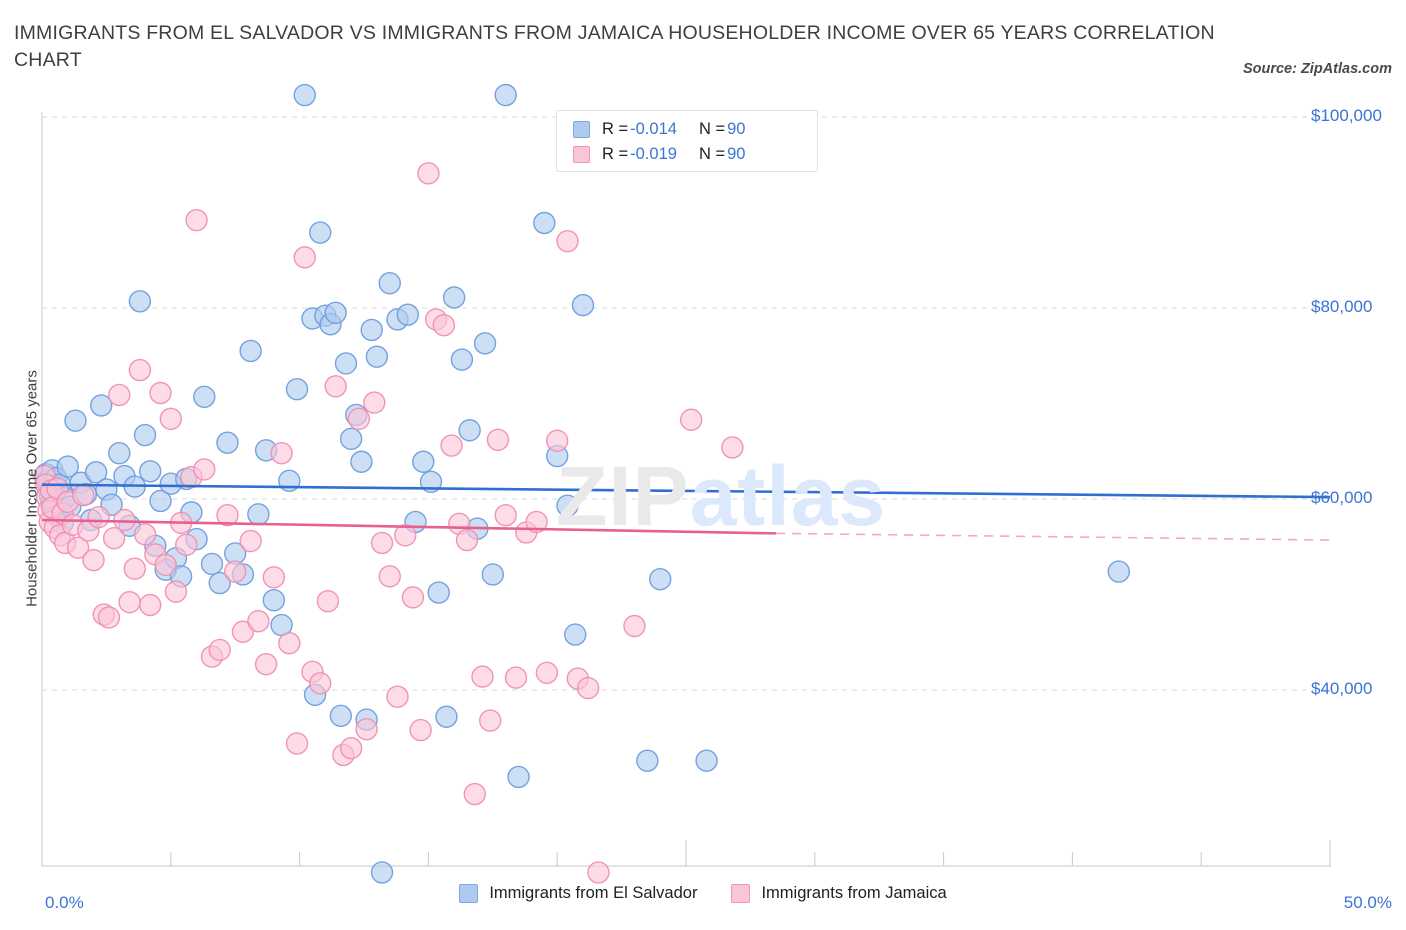  What do you see at coordinates (1342, 306) in the screenshot?
I see `y-axis-tick-80000: $80,000` at bounding box center [1342, 306].